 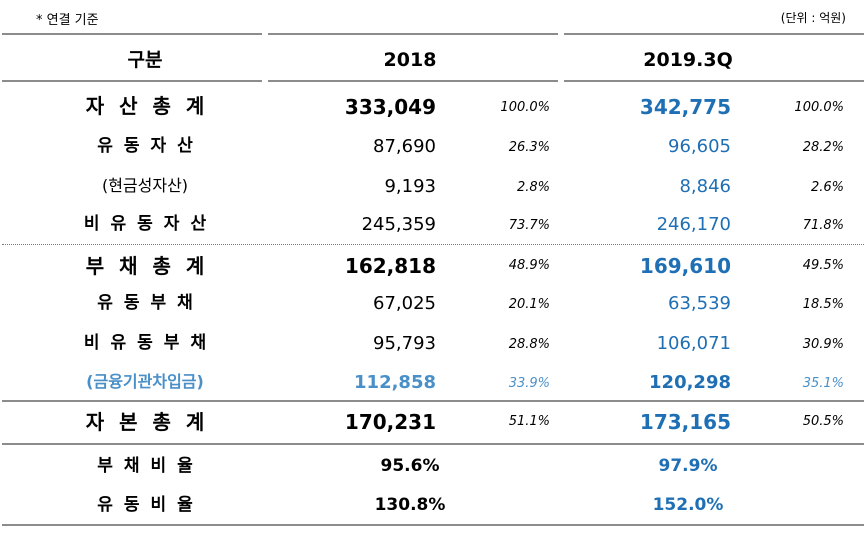 I want to click on ratio-debt-2018: 95.6%, so click(x=410, y=466).